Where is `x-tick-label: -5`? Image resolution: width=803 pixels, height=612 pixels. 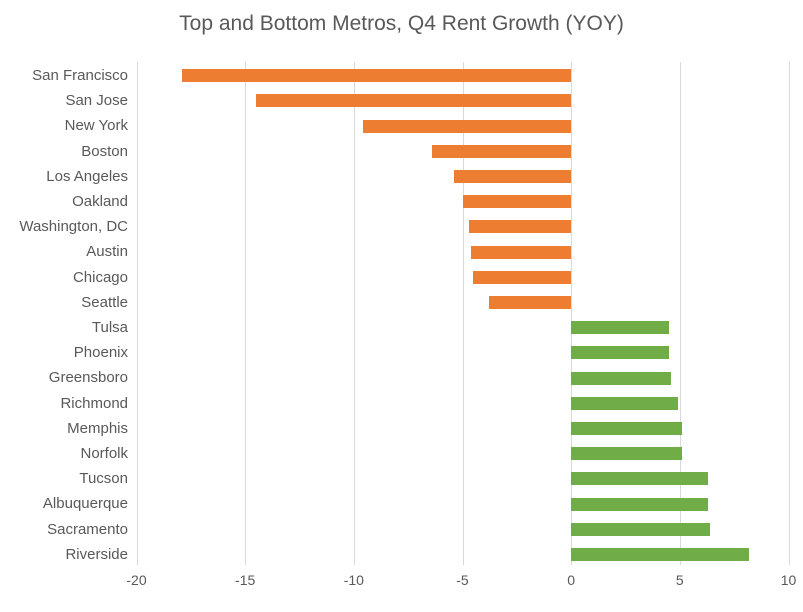 x-tick-label: -5 is located at coordinates (462, 580).